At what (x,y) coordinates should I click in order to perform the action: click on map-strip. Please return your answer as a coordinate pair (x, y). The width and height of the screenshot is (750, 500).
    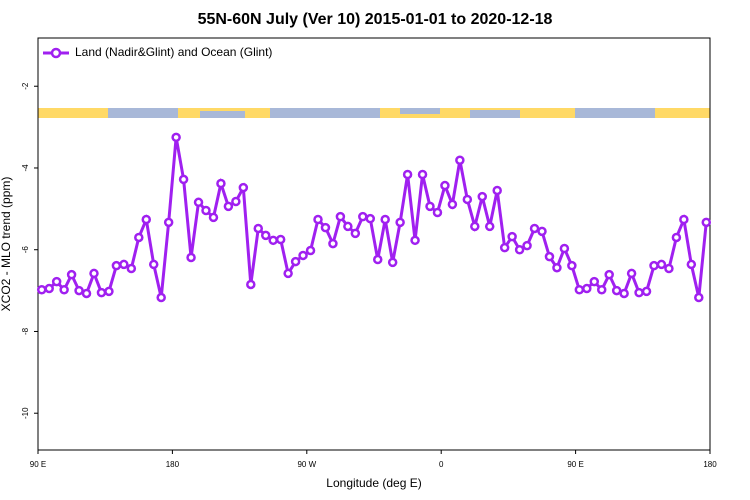
    Looking at the image, I should click on (374, 113).